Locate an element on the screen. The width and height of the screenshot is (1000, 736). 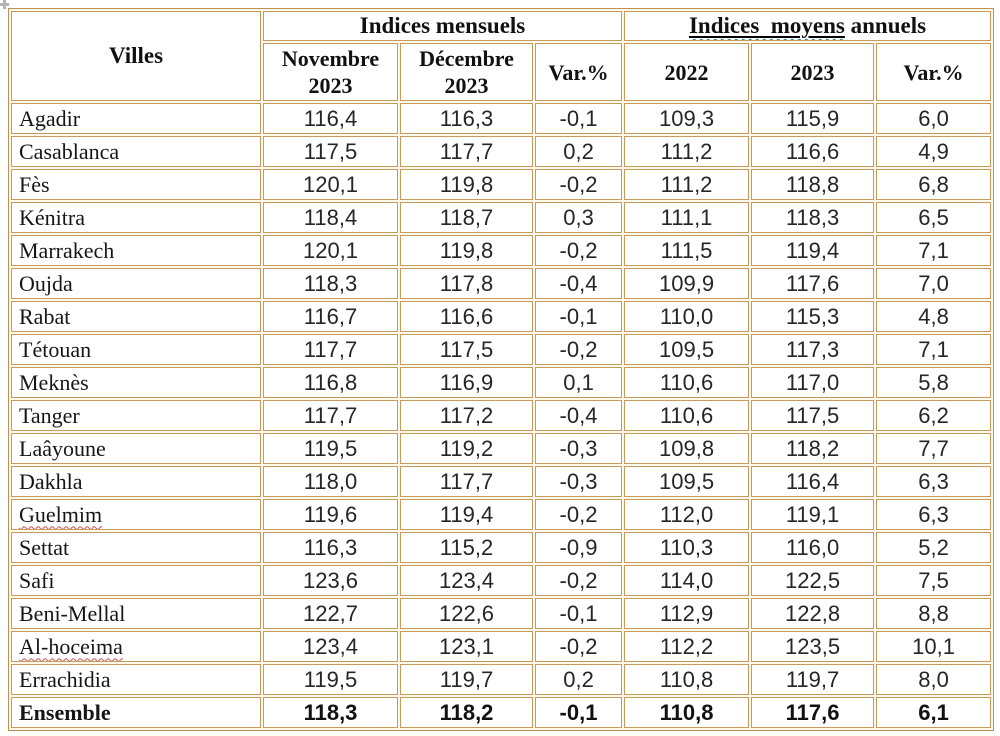
value-cell: 10,1 is located at coordinates (934, 646).